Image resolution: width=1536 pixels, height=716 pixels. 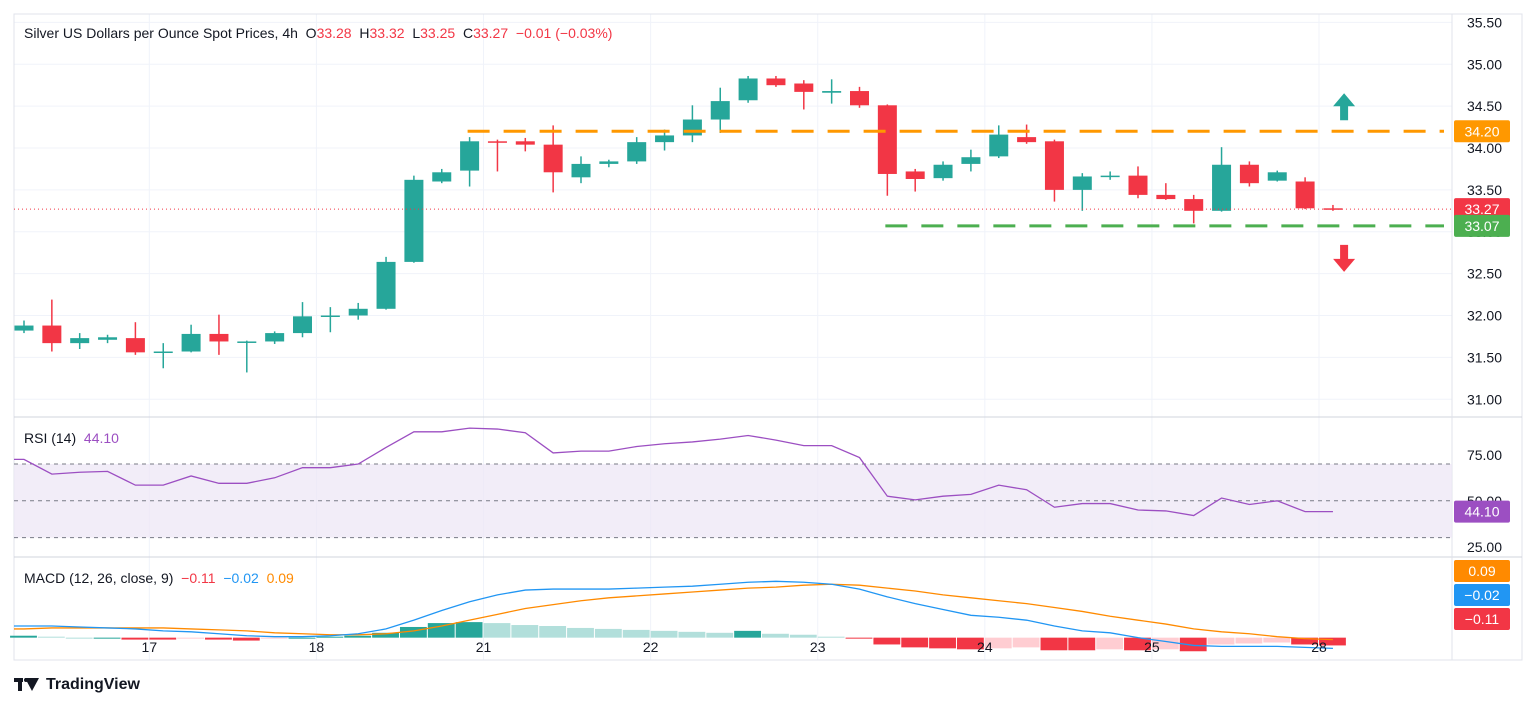 I want to click on resistance-price-tag: 34.20, so click(x=1481, y=131).